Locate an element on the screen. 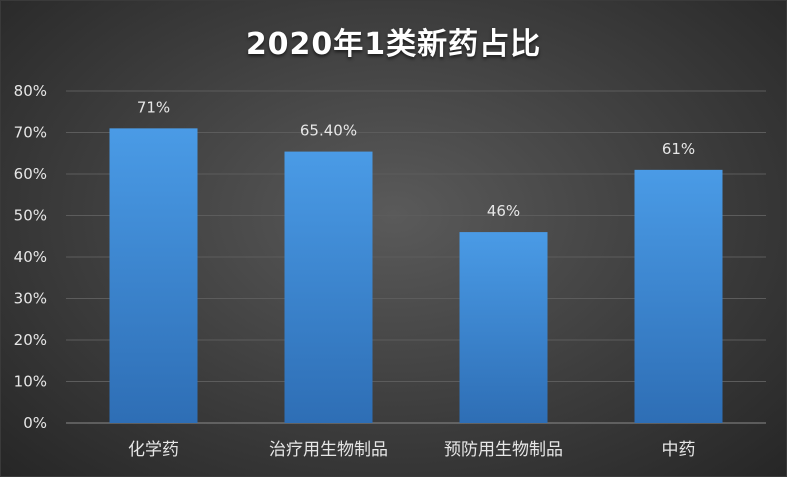 This screenshot has width=787, height=478. category-label: 化学药 is located at coordinates (153, 450).